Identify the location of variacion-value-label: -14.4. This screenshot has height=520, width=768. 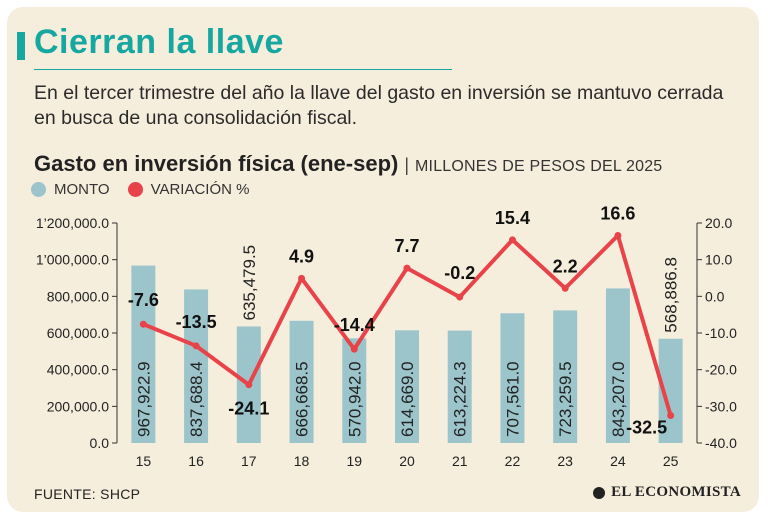
(354, 325).